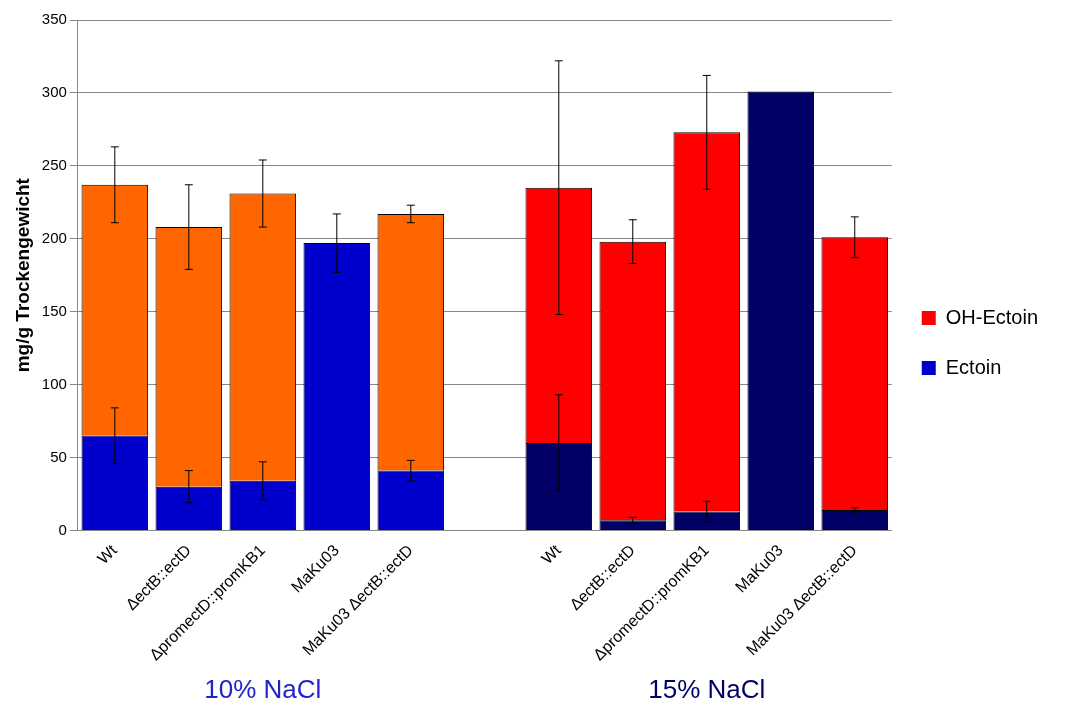  Describe the element at coordinates (22, 275) in the screenshot. I see `y-axis-title: mg/g Trockengewicht` at that location.